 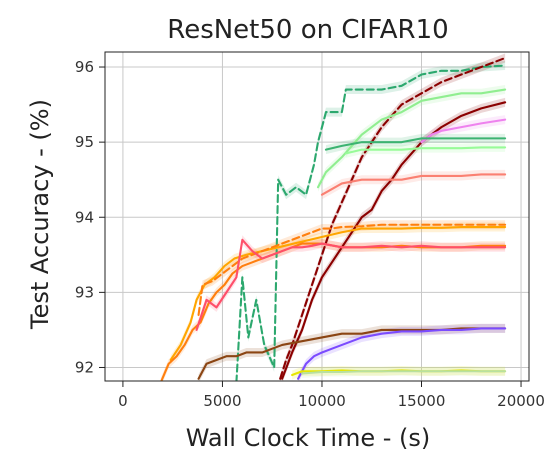 What do you see at coordinates (123, 401) in the screenshot?
I see `x-tick-label: 0` at bounding box center [123, 401].